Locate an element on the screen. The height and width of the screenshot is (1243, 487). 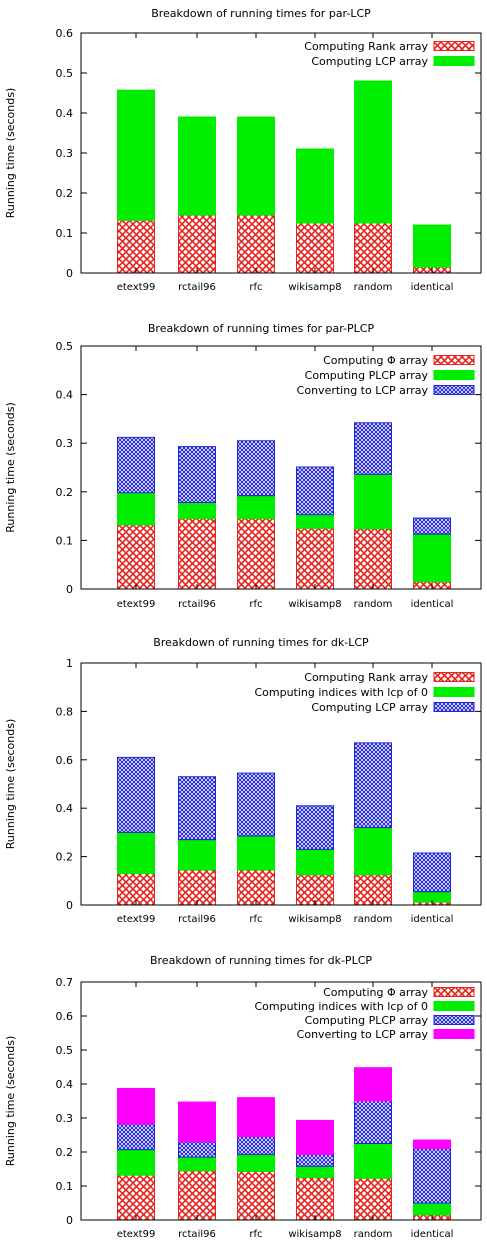
chart-title: Breakdown of running times for par-PLCP is located at coordinates (261, 328).